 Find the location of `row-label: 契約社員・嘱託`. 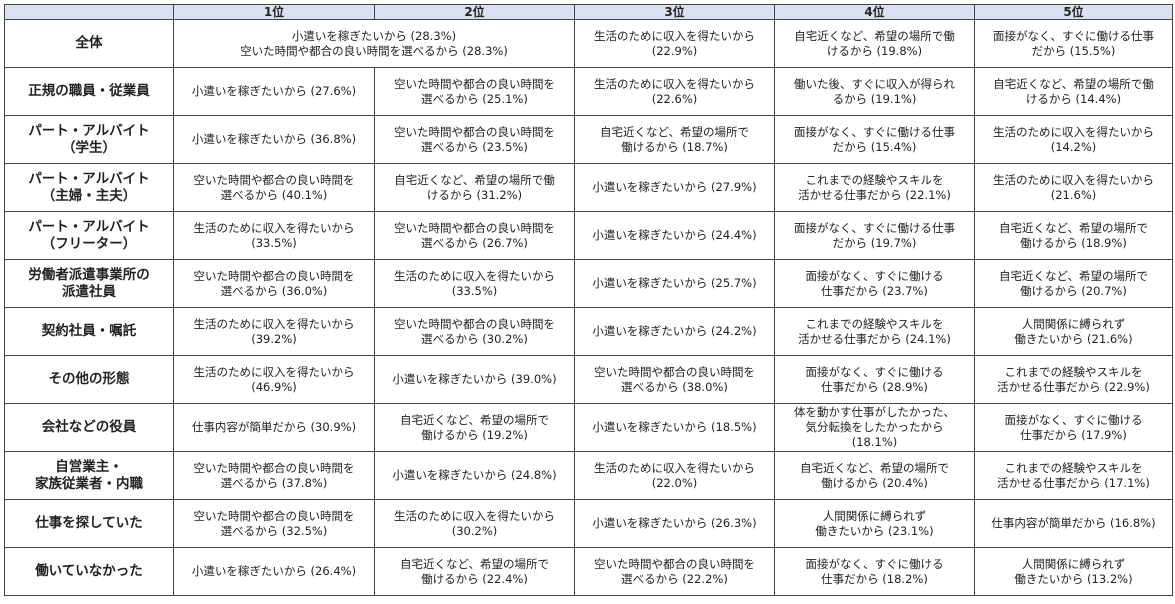

row-label: 契約社員・嘱託 is located at coordinates (89, 331).